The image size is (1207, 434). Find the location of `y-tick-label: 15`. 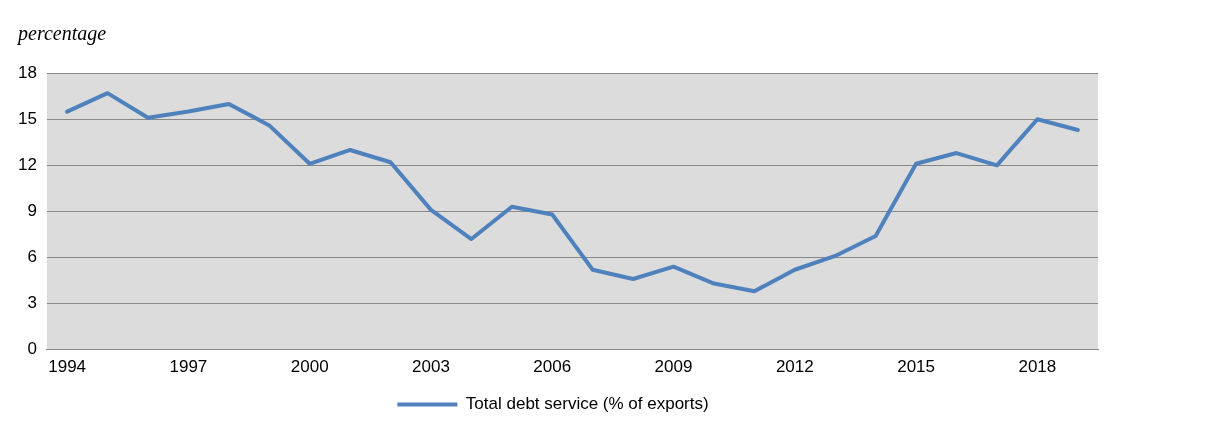

y-tick-label: 15 is located at coordinates (27, 118).